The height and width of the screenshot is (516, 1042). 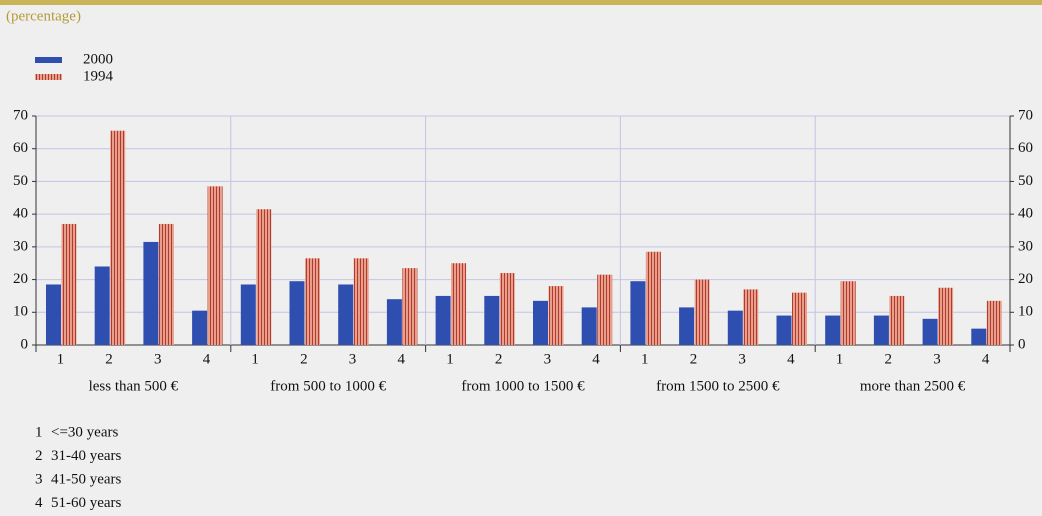 What do you see at coordinates (86, 456) in the screenshot?
I see `note-text: 31-40 years` at bounding box center [86, 456].